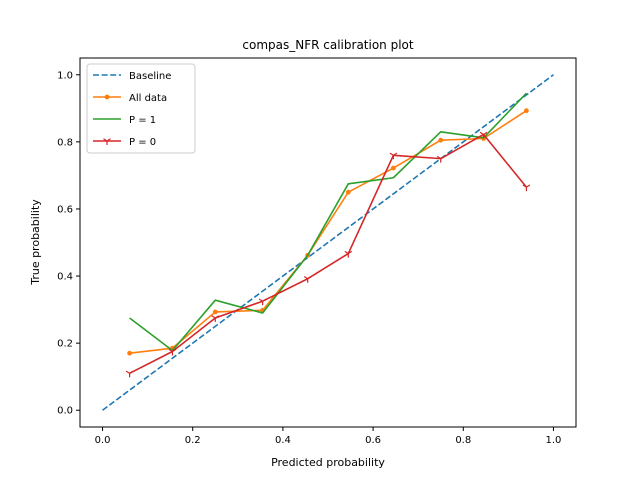  What do you see at coordinates (328, 462) in the screenshot?
I see `x-axis-label: Predicted probability` at bounding box center [328, 462].